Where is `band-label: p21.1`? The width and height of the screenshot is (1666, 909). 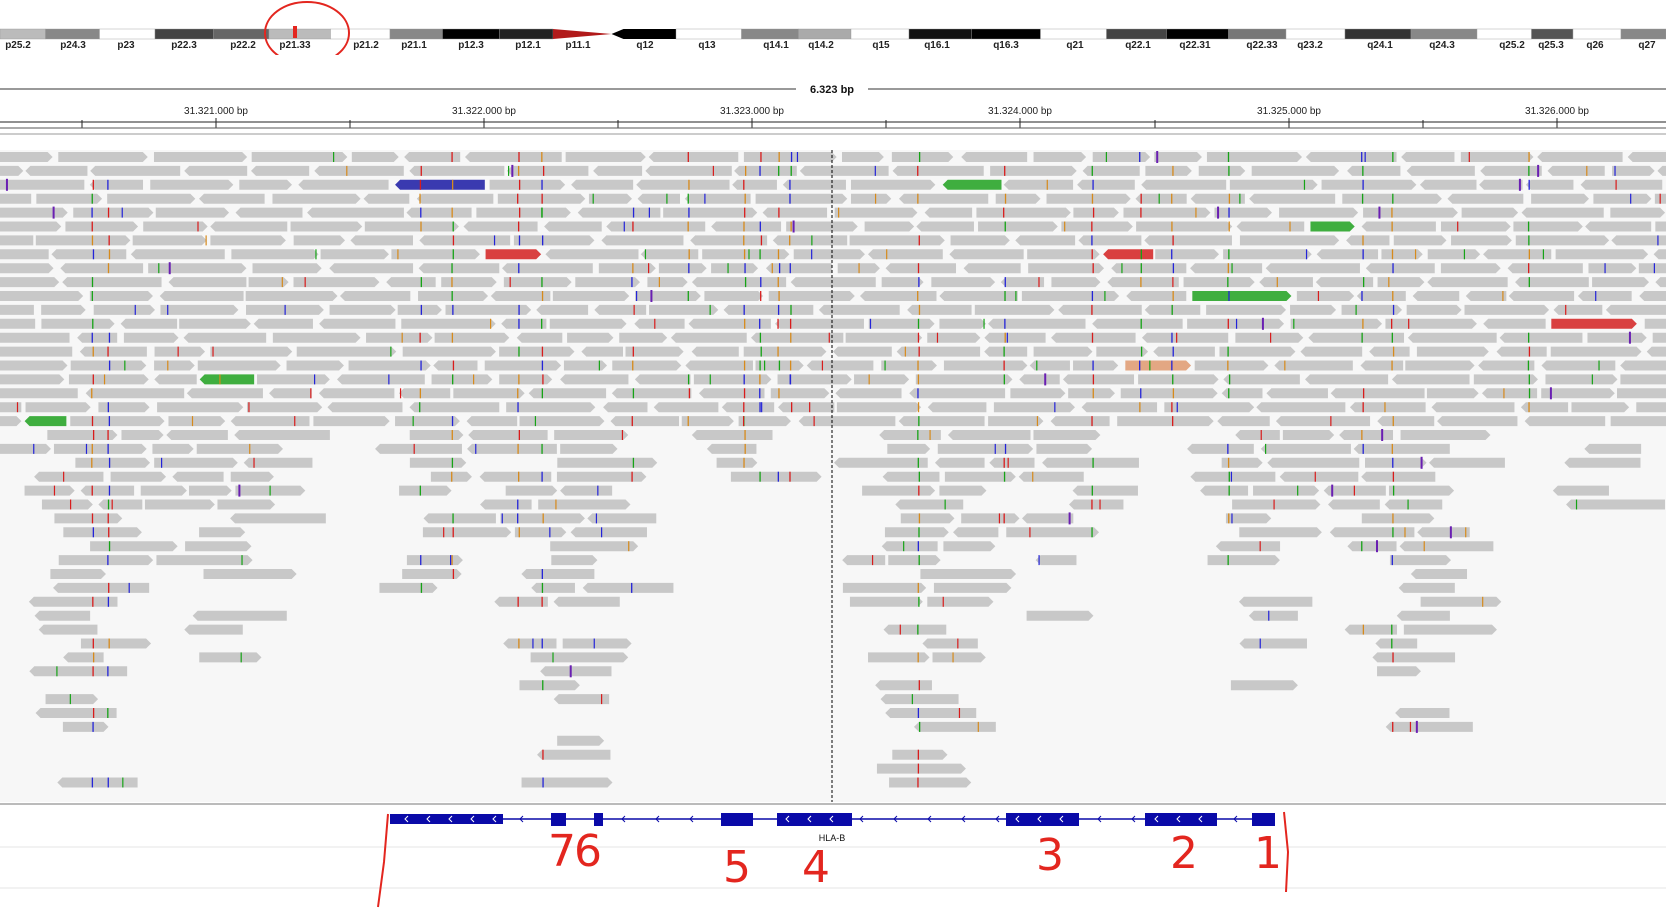 band-label: p21.1 is located at coordinates (414, 45).